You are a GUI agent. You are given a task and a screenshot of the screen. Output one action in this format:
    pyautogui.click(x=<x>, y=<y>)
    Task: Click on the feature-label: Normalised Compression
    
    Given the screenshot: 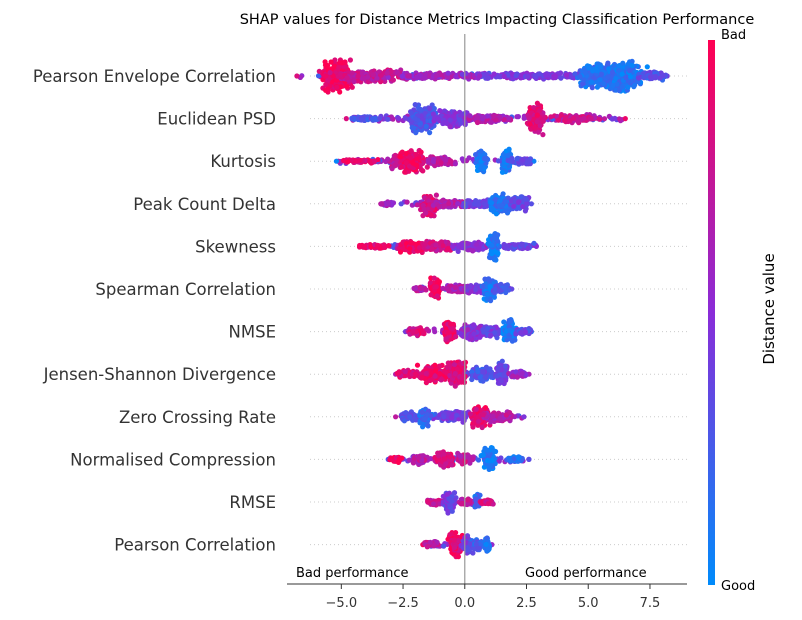 What is the action you would take?
    pyautogui.click(x=173, y=459)
    